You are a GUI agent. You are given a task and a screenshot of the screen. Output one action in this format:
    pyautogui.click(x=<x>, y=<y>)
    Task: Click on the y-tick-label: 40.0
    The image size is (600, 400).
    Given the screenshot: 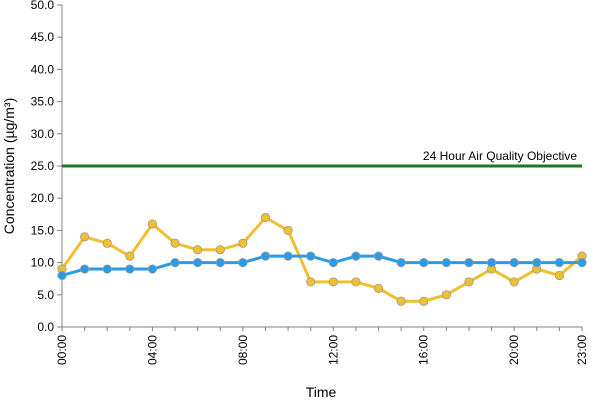 What is the action you would take?
    pyautogui.click(x=43, y=69)
    